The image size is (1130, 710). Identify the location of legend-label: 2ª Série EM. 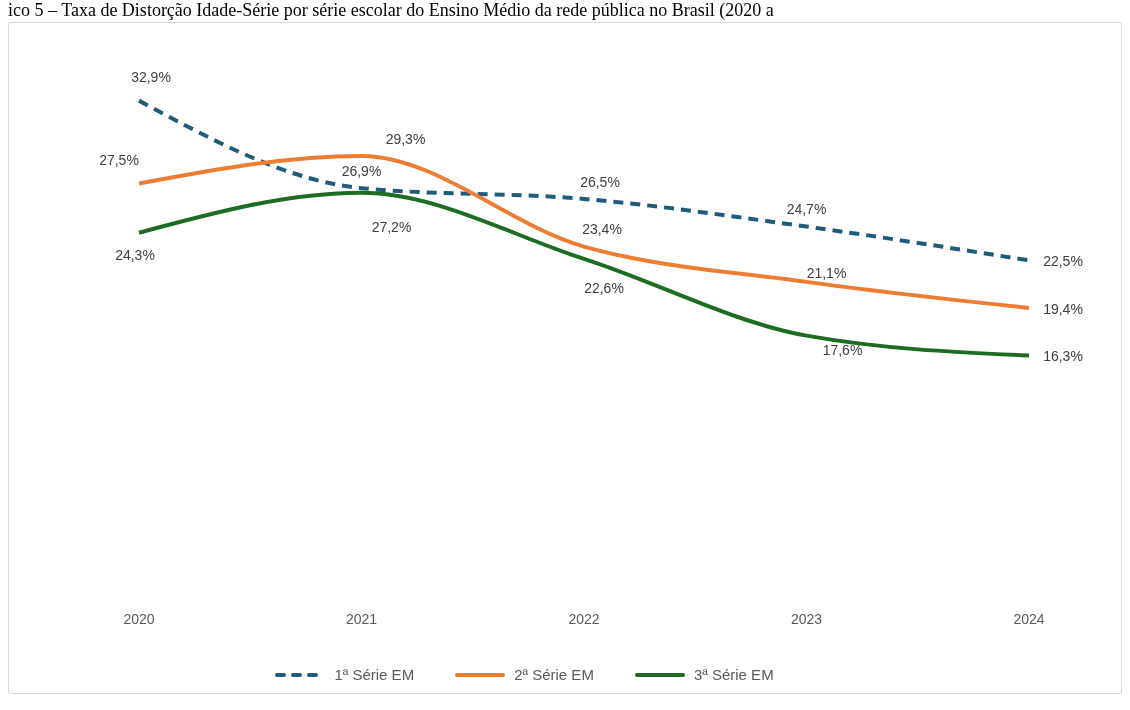
(554, 674).